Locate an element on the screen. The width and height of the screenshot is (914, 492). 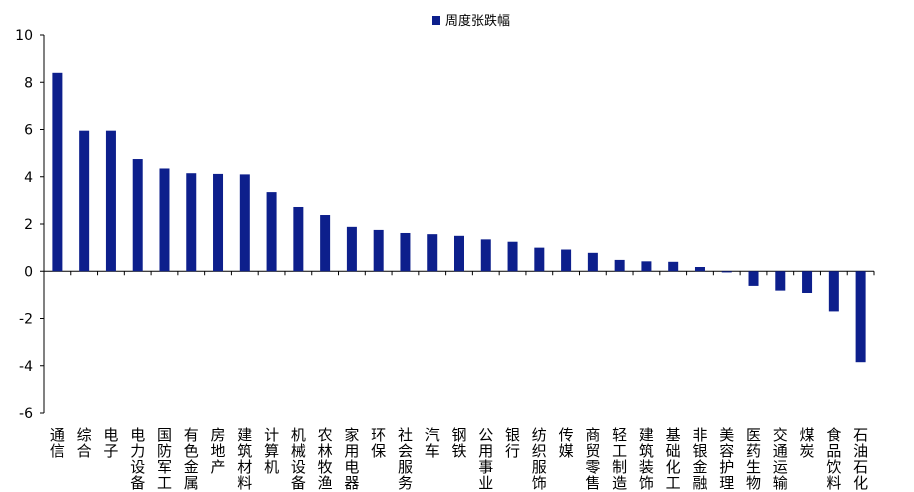
category-label: 有色金属 is located at coordinates (191, 459).